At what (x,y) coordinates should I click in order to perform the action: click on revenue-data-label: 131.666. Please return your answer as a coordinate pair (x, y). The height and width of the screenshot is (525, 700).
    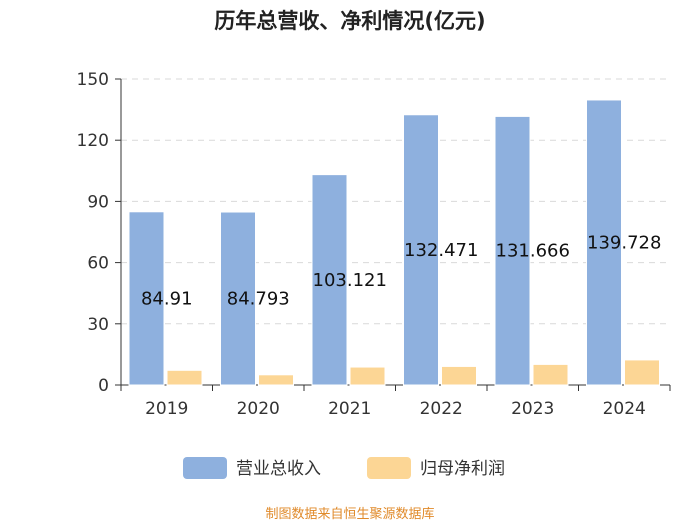
    Looking at the image, I should click on (533, 251).